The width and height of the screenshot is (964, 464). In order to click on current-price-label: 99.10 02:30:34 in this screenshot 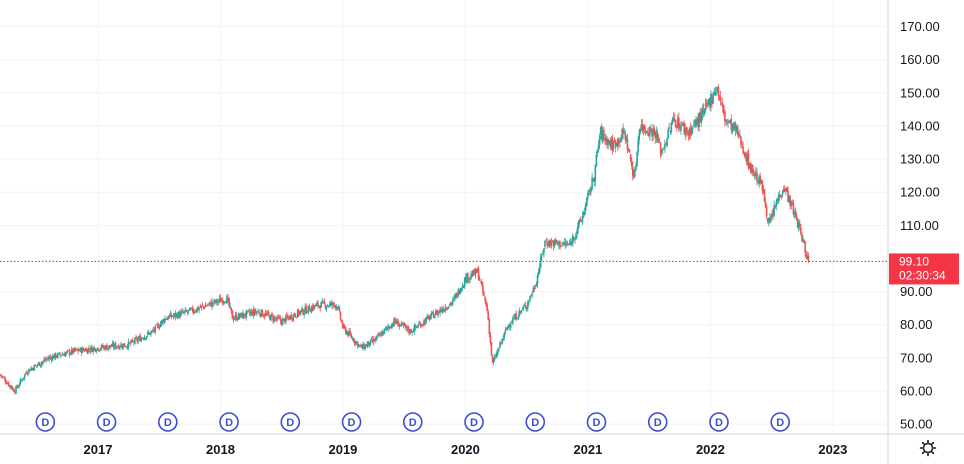, I will do `click(924, 269)`.